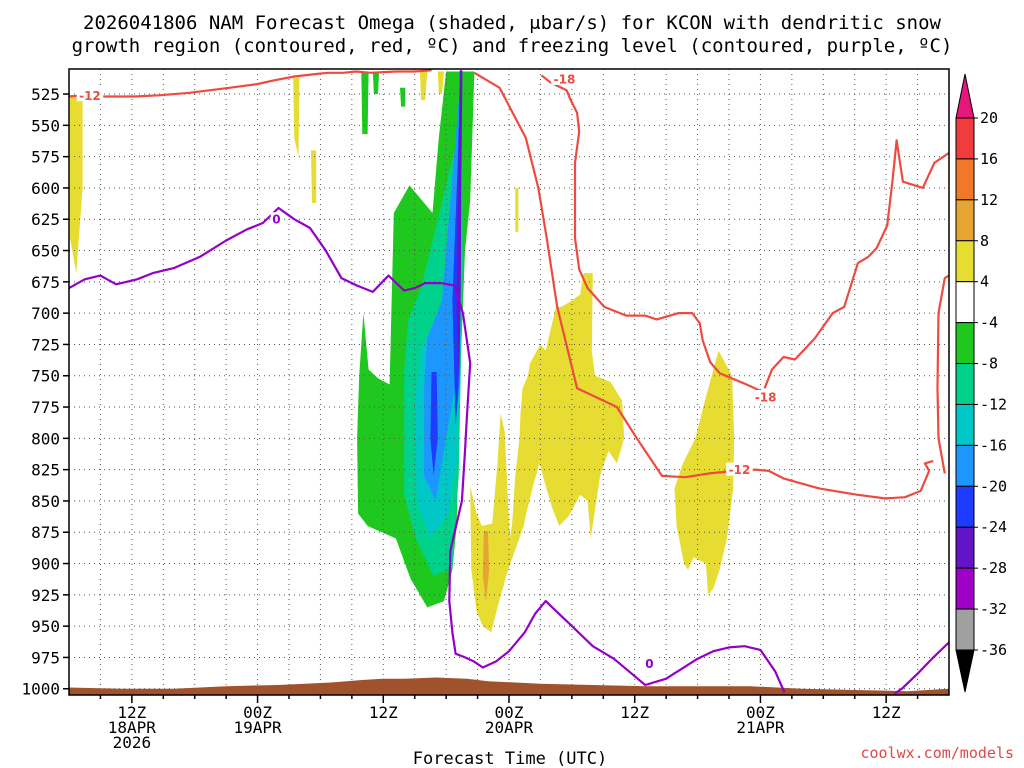  Describe the element at coordinates (984, 282) in the screenshot. I see `colorbar-label: 4` at that location.